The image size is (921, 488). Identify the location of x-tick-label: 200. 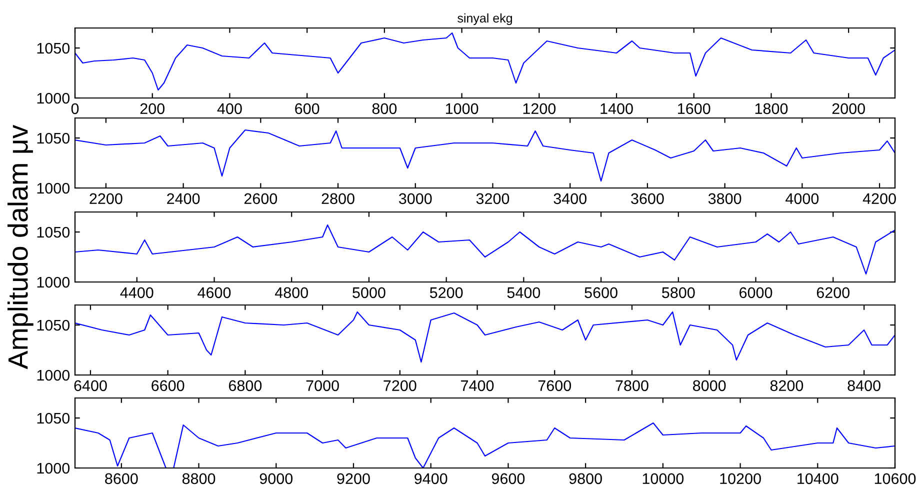
(152, 108).